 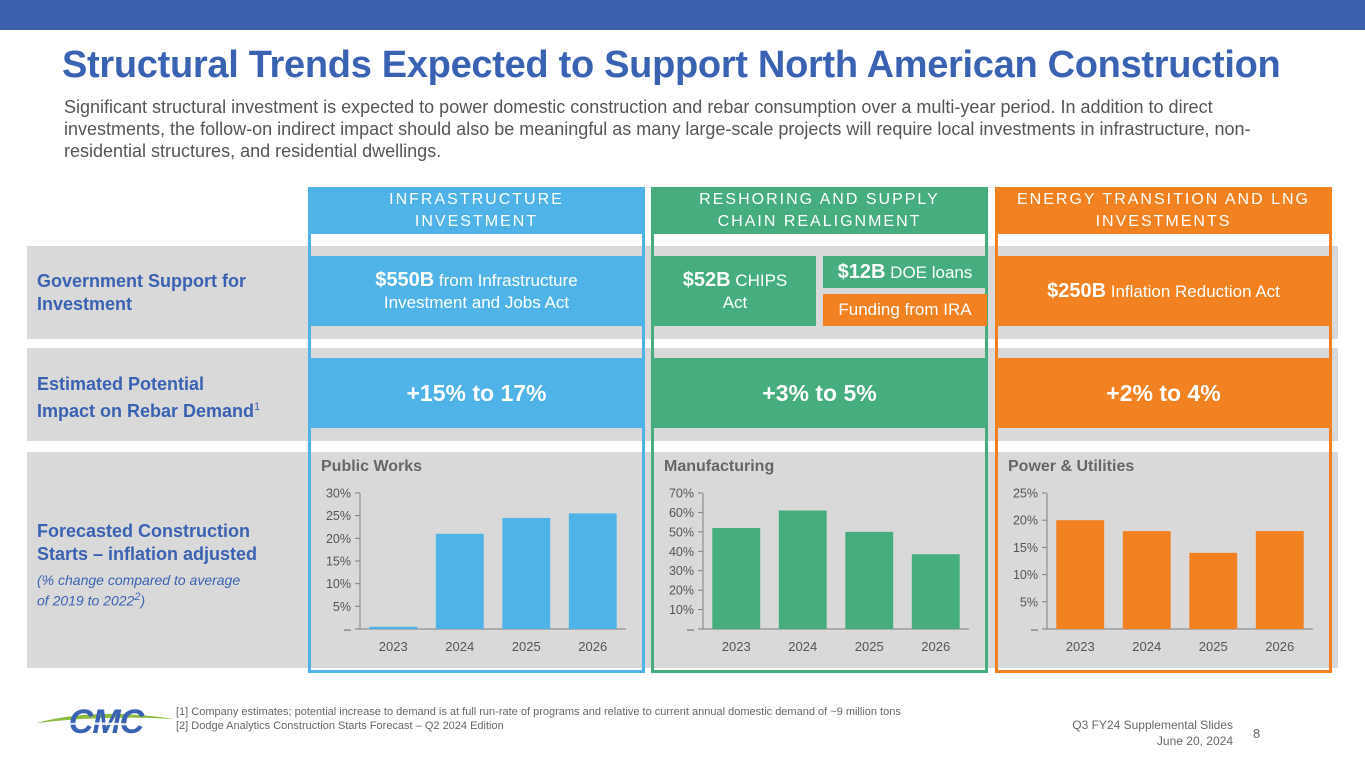 What do you see at coordinates (476, 210) in the screenshot?
I see `infrastructure-header: INFRASTRUCTURE INVESTMENT` at bounding box center [476, 210].